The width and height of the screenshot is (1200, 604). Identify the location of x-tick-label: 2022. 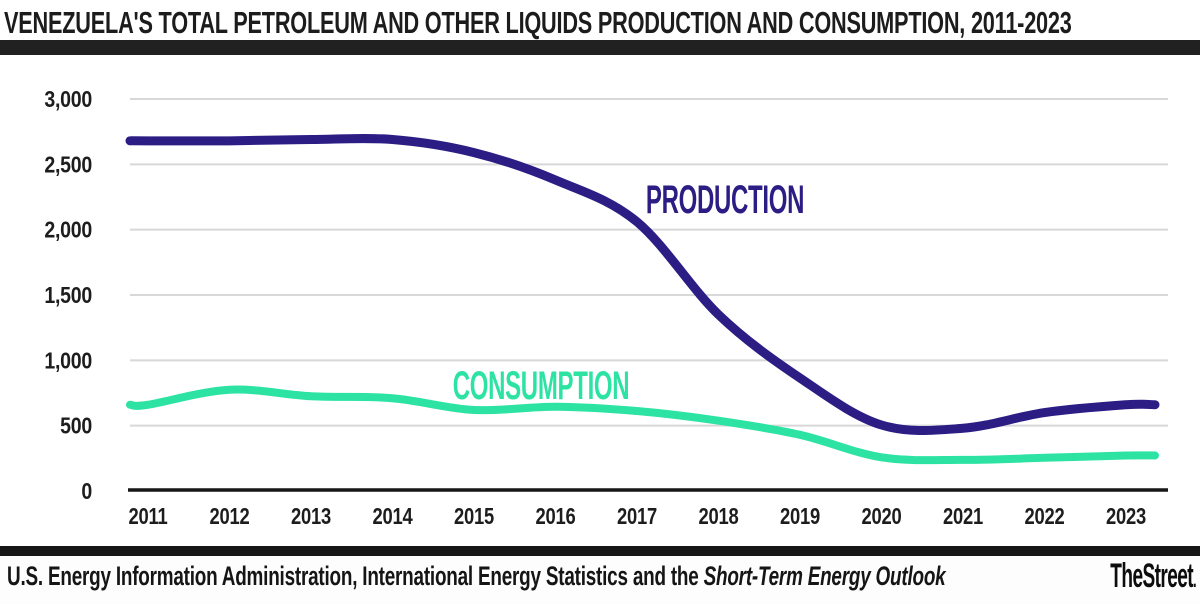
(1045, 516).